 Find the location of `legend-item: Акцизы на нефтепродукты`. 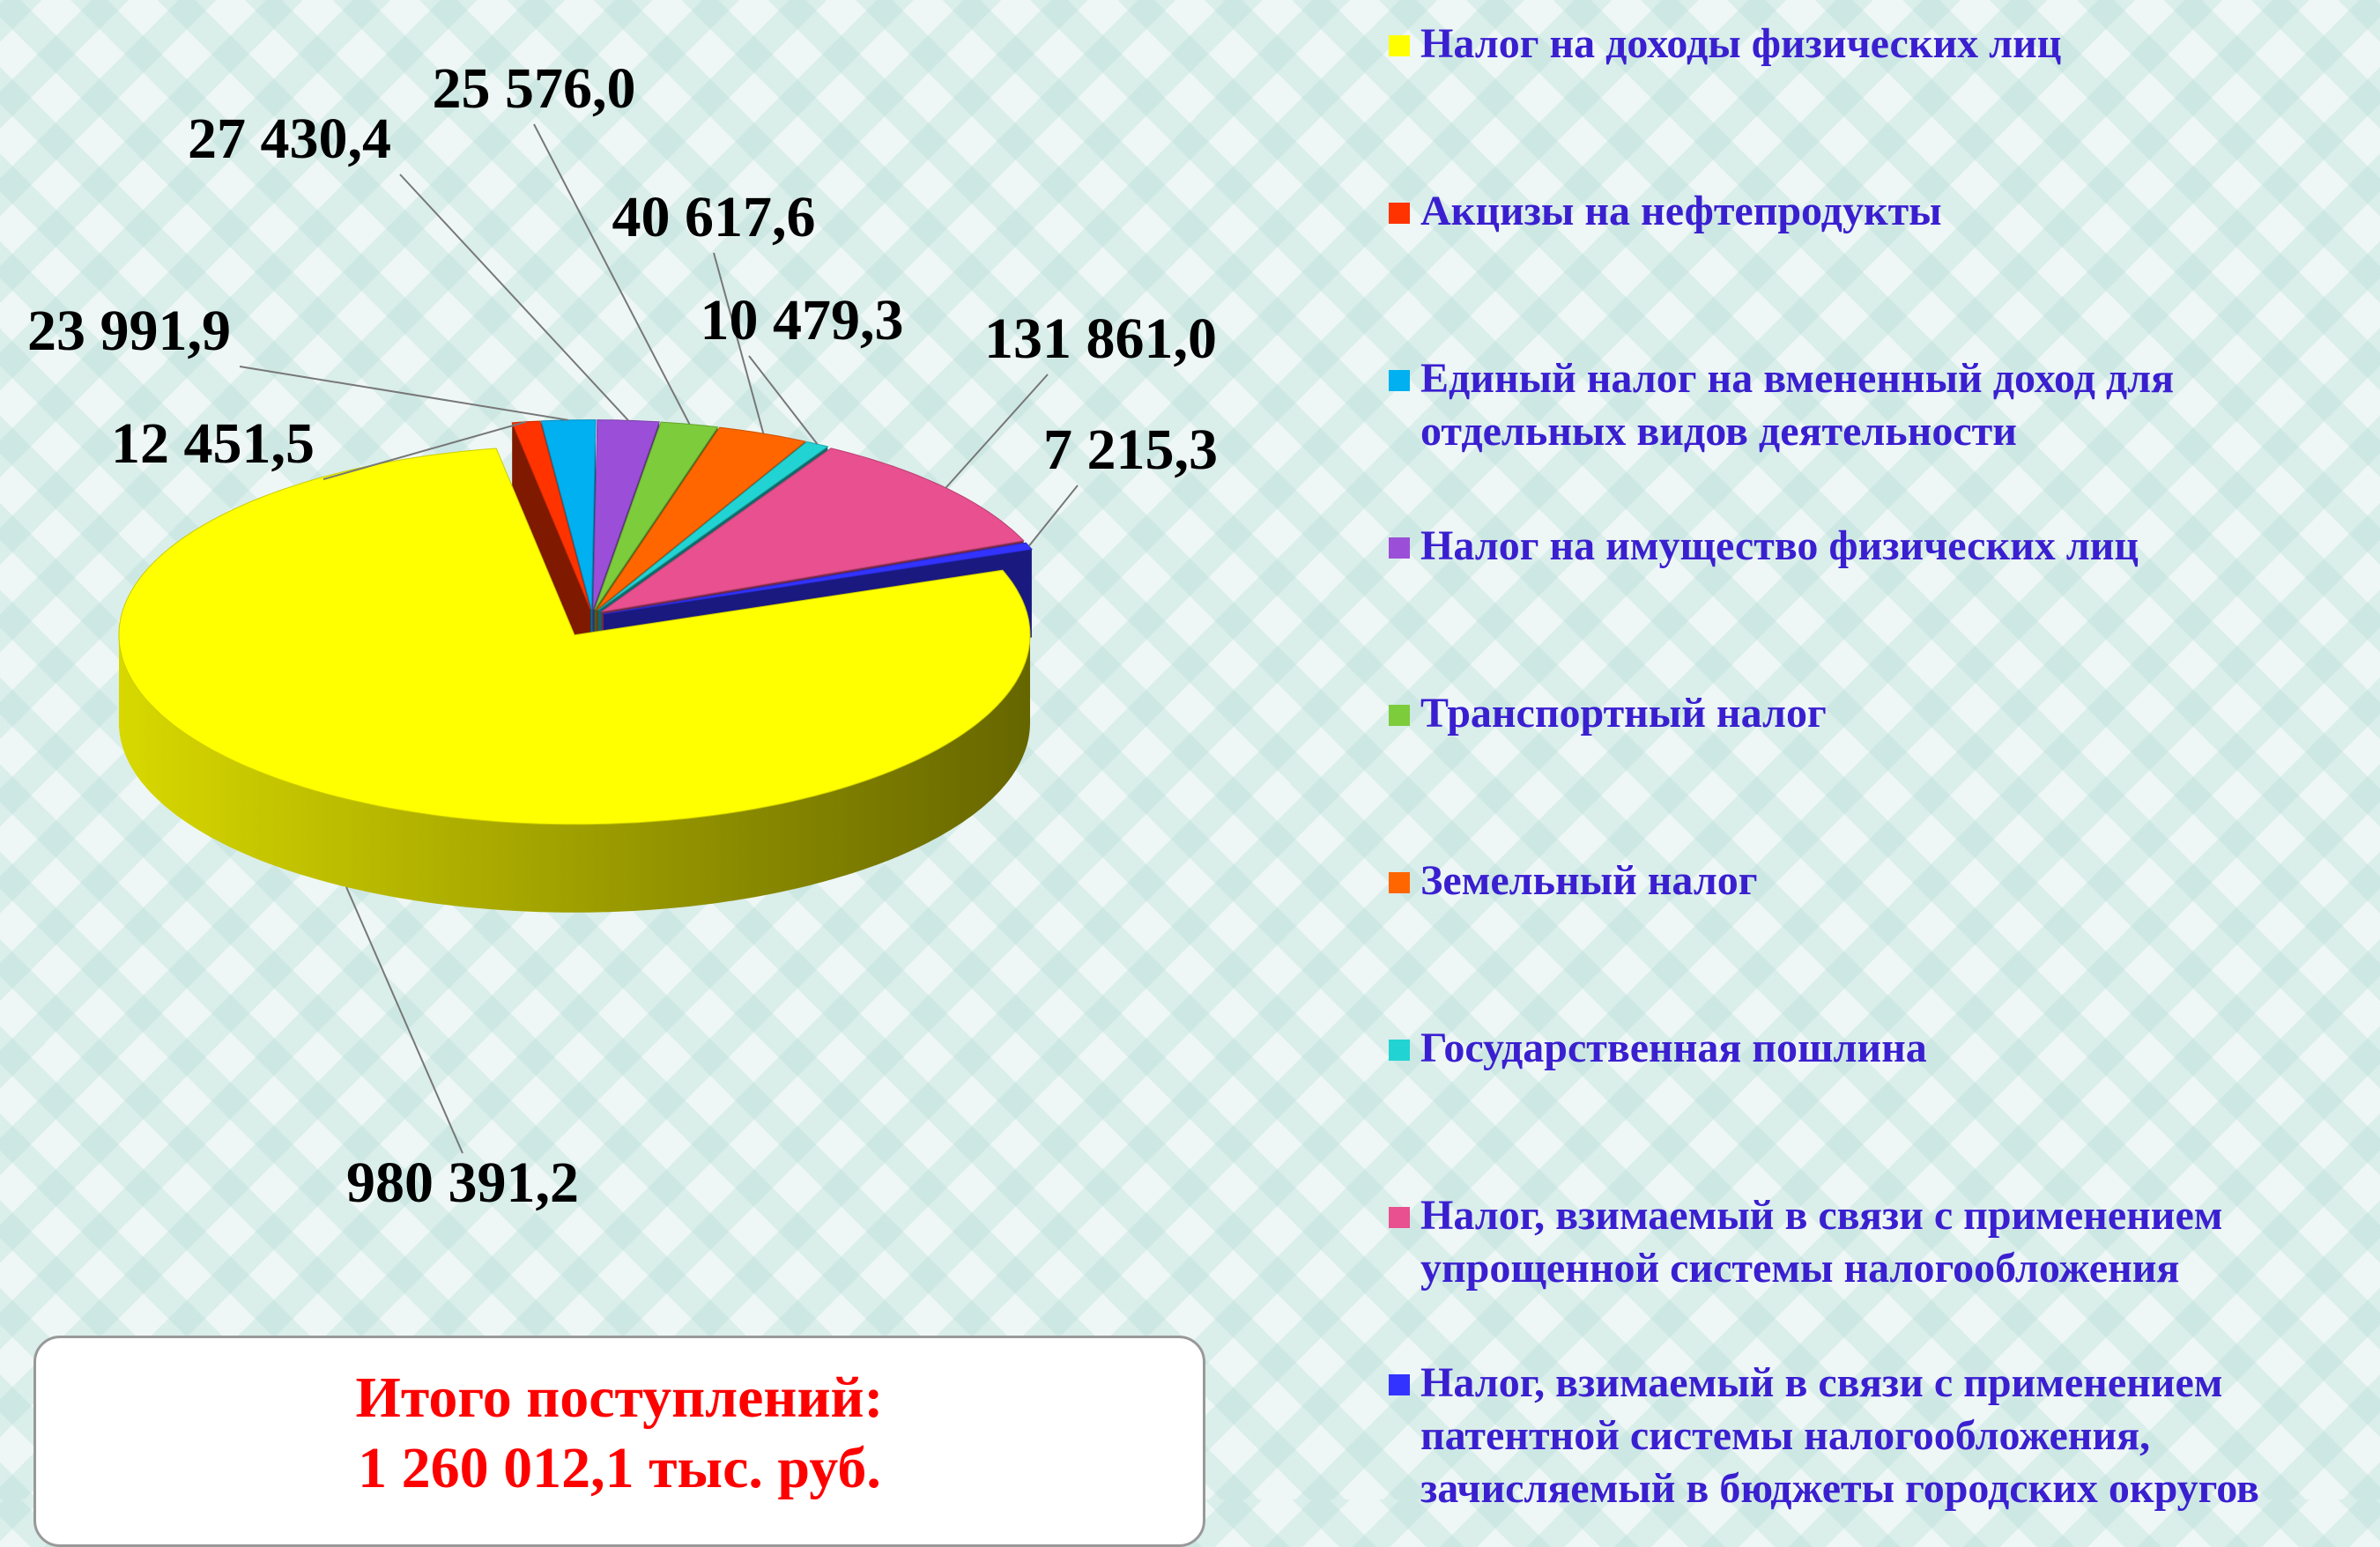

legend-item: Акцизы на нефтепродукты is located at coordinates (1873, 211).